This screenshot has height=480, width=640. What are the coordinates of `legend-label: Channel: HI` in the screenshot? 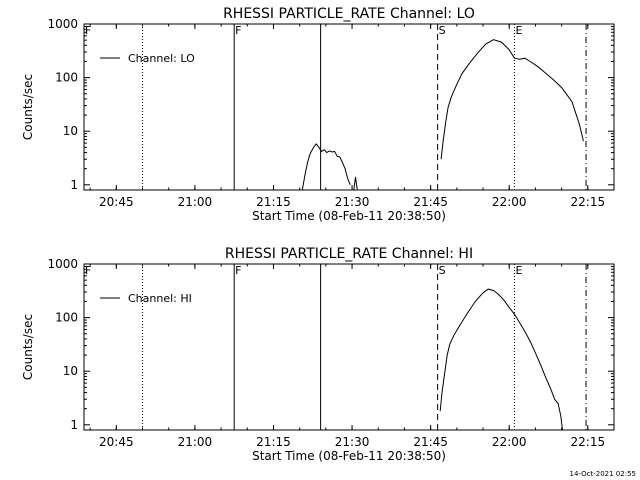 It's located at (160, 298).